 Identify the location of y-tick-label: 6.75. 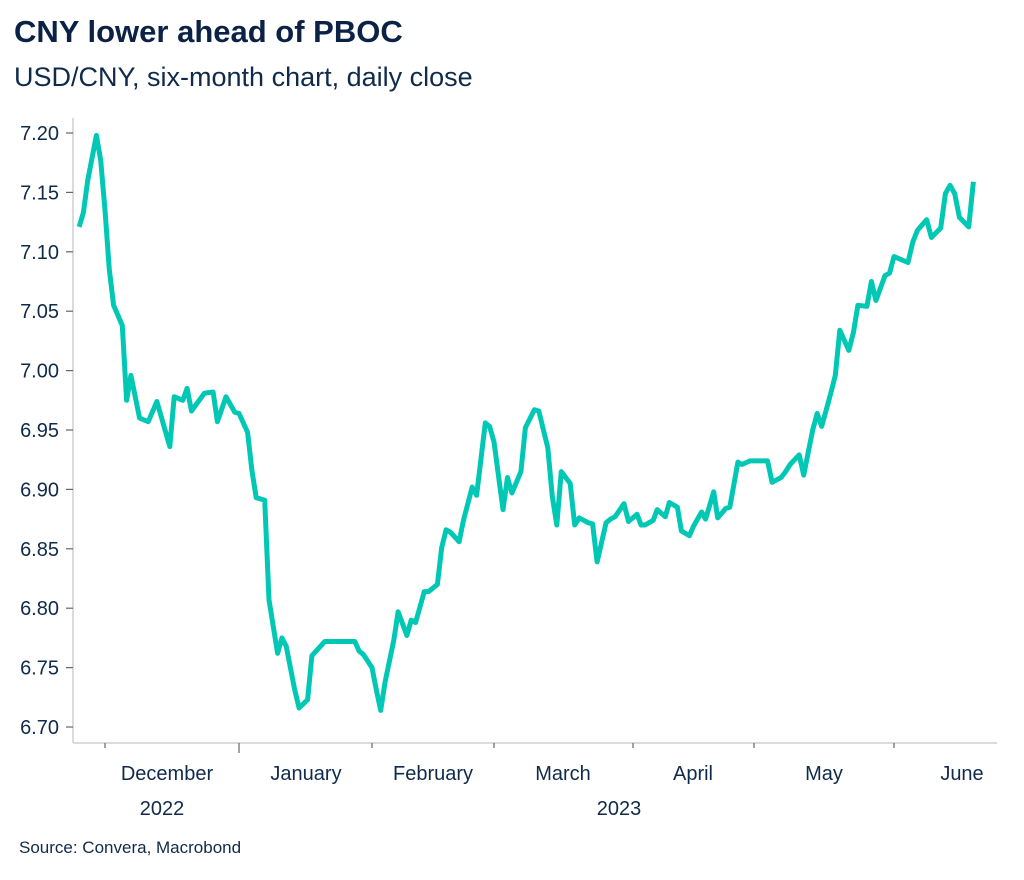
(39, 669).